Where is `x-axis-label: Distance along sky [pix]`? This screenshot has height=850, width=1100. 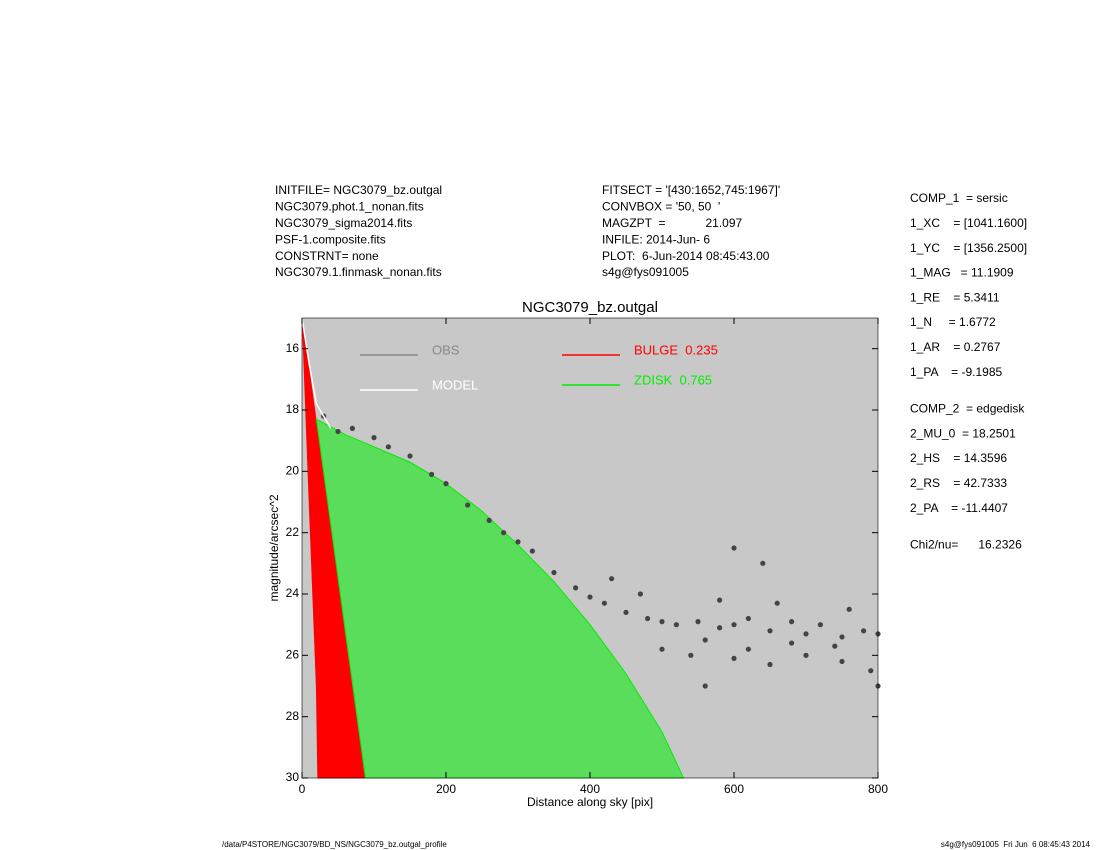 x-axis-label: Distance along sky [pix] is located at coordinates (590, 802).